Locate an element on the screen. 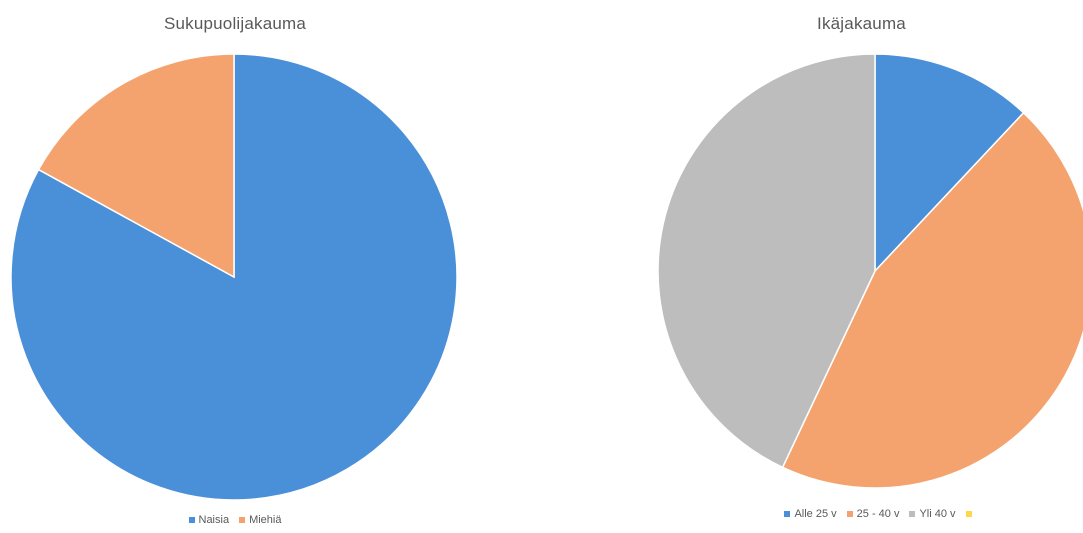  pie-slice-miehi is located at coordinates (136, 166).